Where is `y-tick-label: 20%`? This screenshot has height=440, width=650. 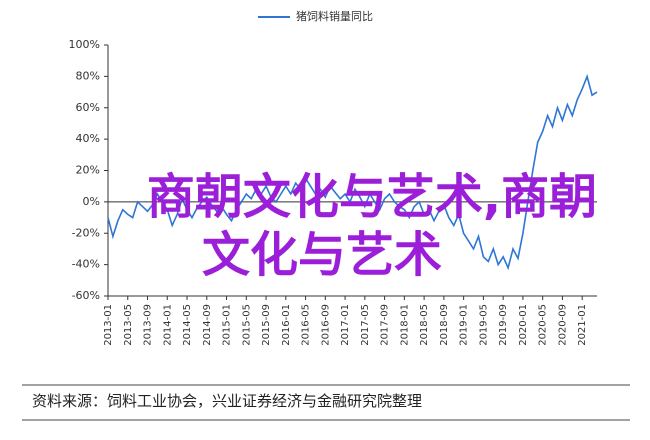 y-tick-label: 20% is located at coordinates (88, 170).